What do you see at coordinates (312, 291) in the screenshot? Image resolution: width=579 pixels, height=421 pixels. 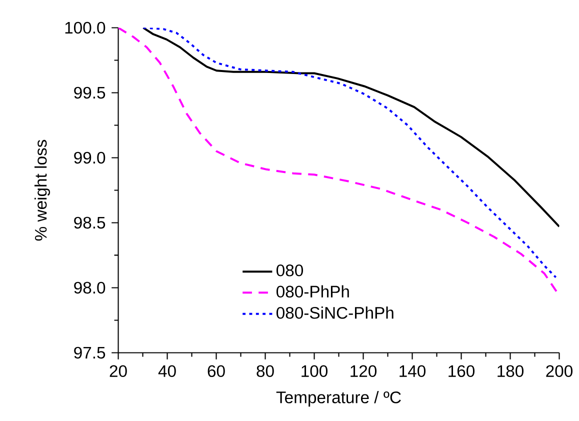 I see `legend-label: 080-PhPh` at bounding box center [312, 291].